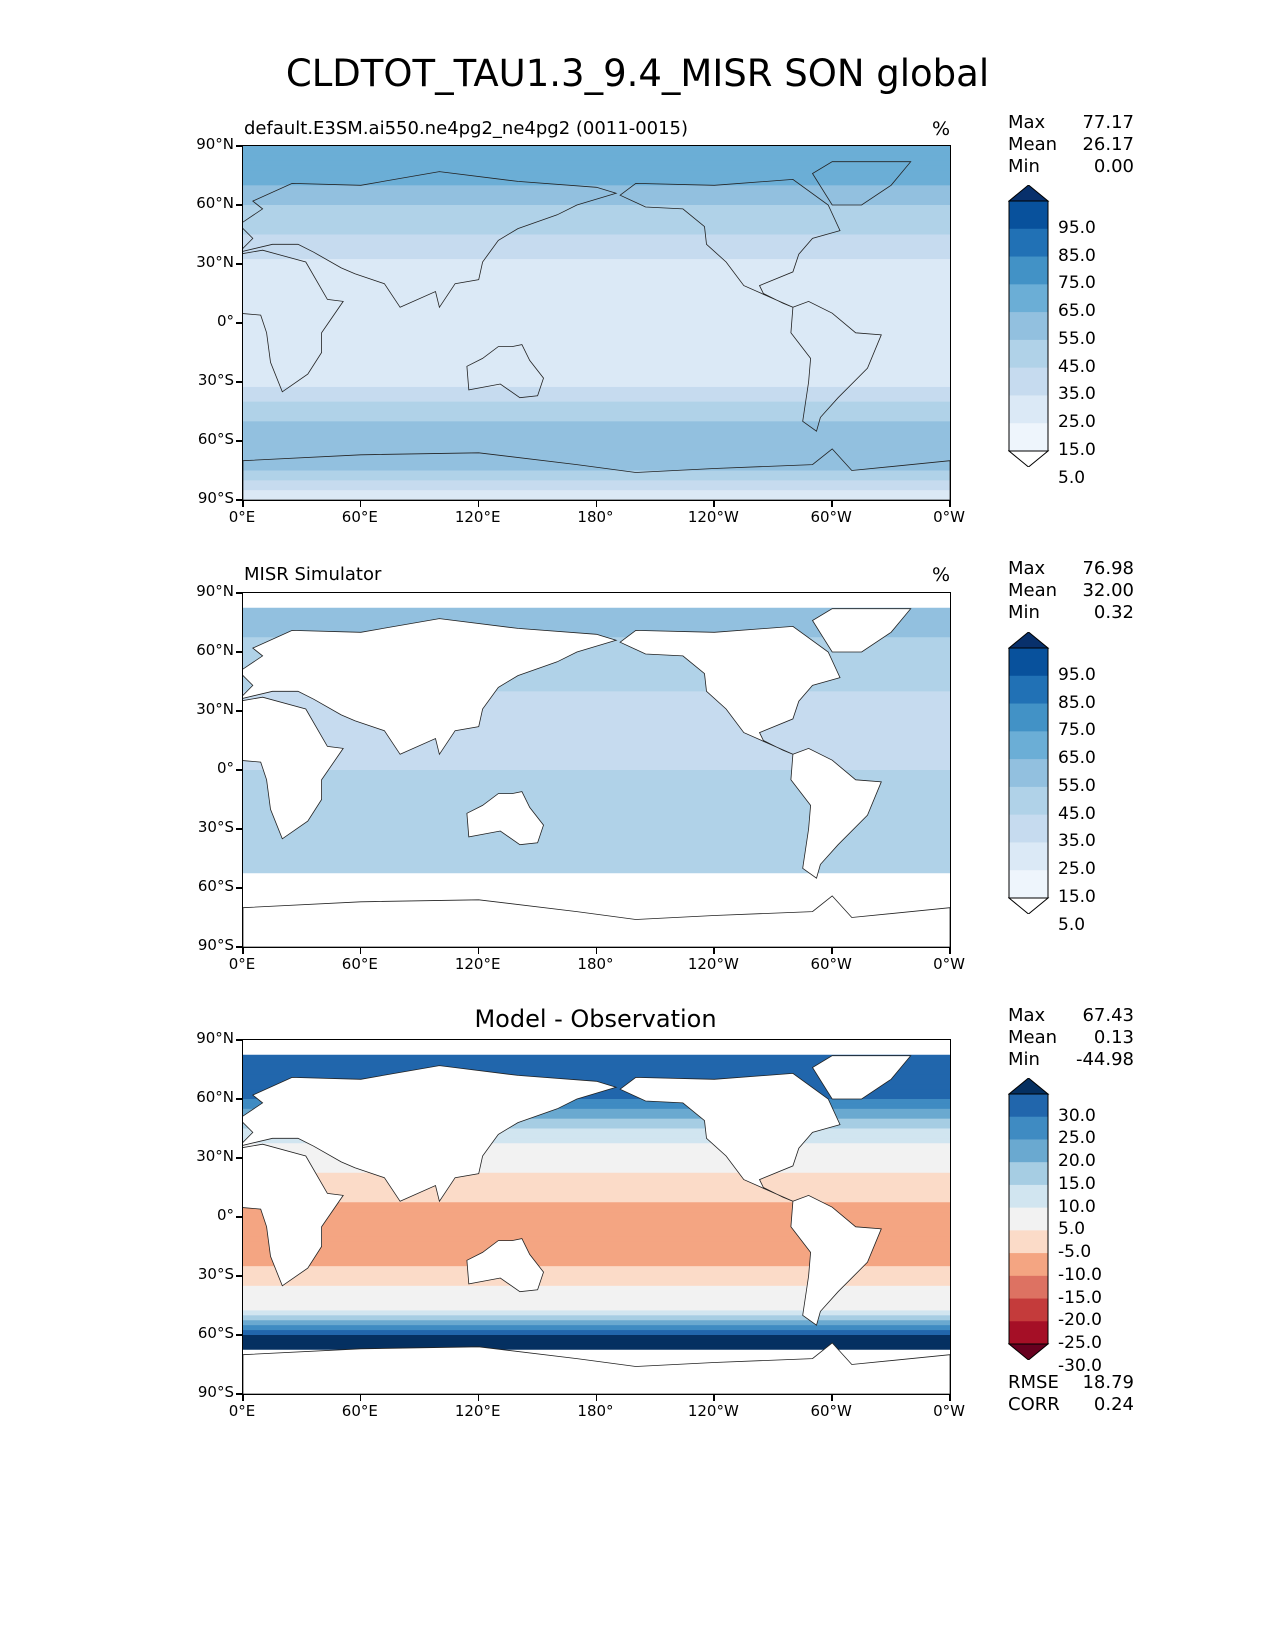 Image resolution: width=1275 pixels, height=1650 pixels. What do you see at coordinates (1077, 394) in the screenshot?
I see `colorbar-tick-label: 35.0` at bounding box center [1077, 394].